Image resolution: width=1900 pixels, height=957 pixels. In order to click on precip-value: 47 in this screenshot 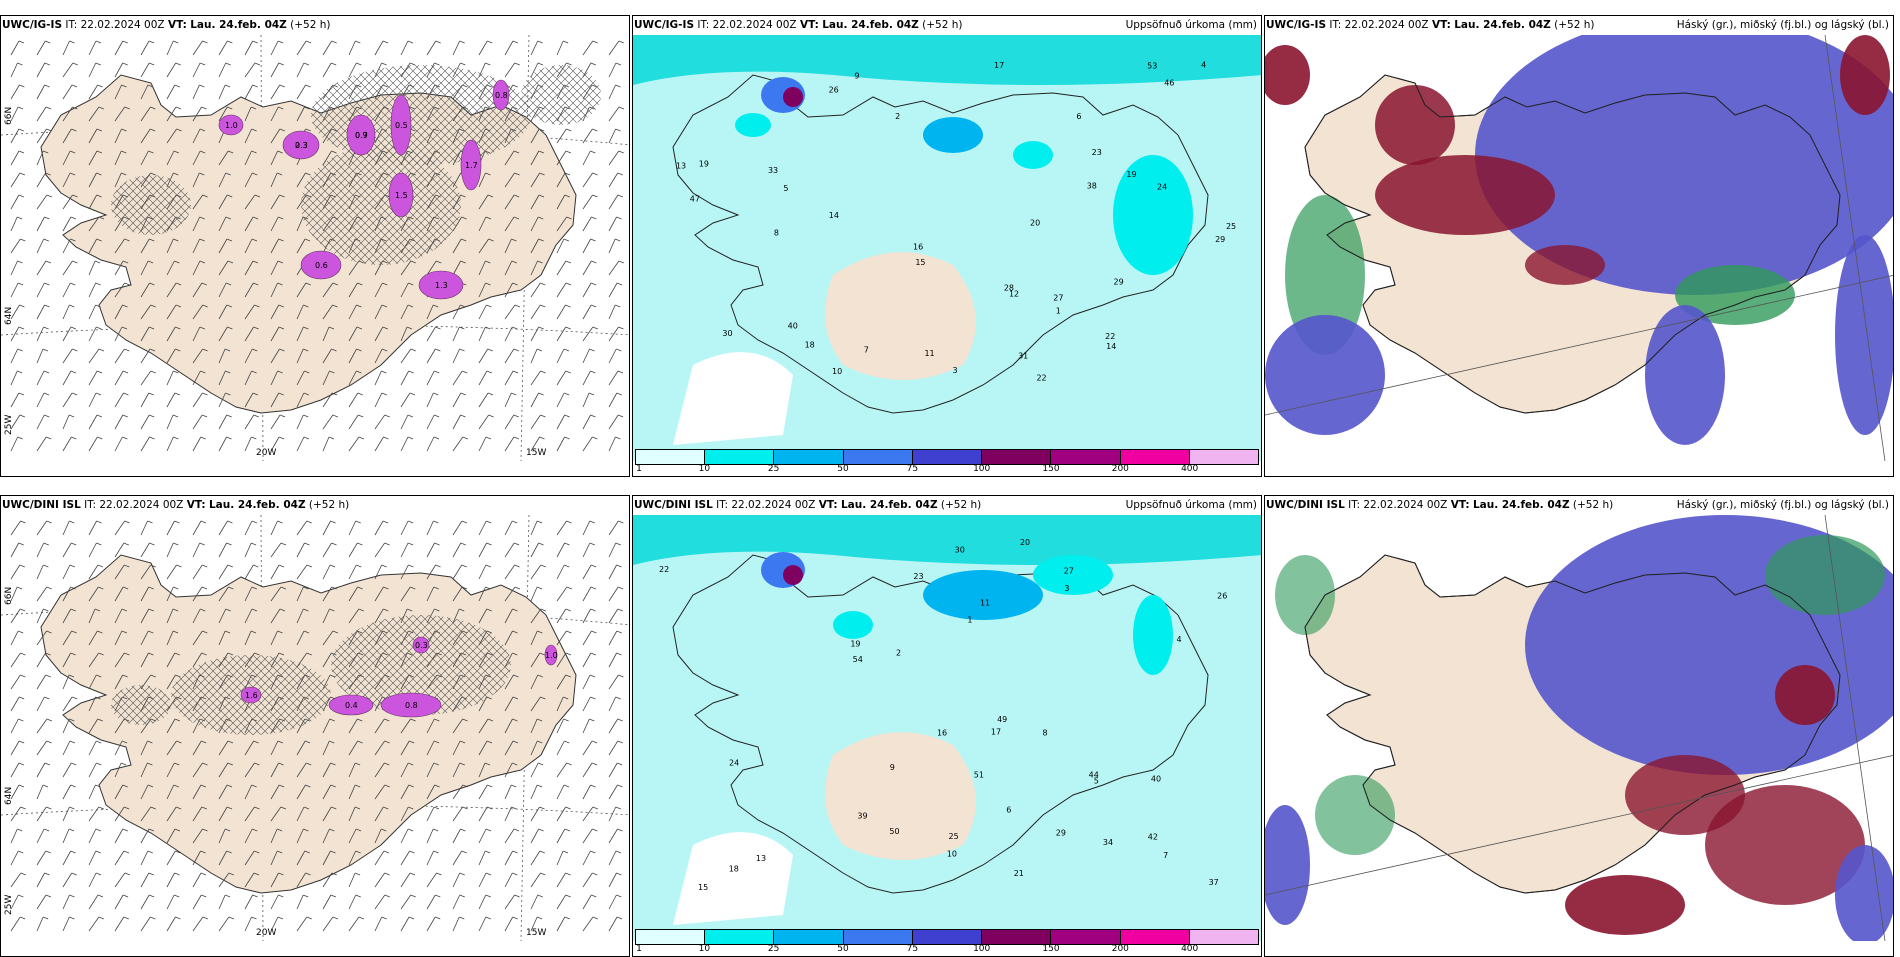, I will do `click(695, 199)`.